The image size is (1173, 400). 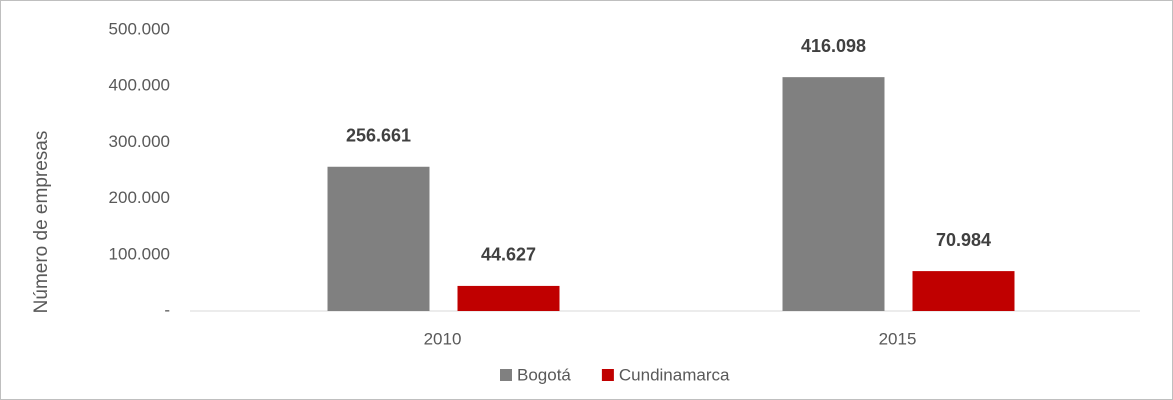 I want to click on data-label: 256.661, so click(x=378, y=136).